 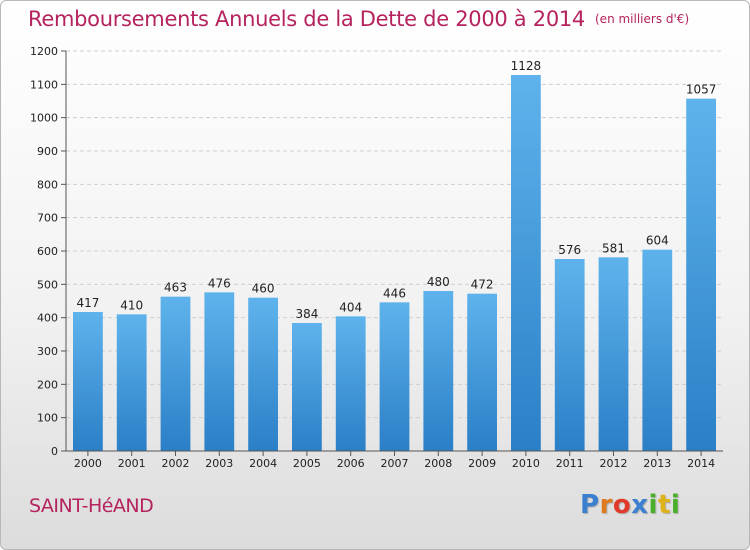 What do you see at coordinates (350, 307) in the screenshot?
I see `data-label: 404` at bounding box center [350, 307].